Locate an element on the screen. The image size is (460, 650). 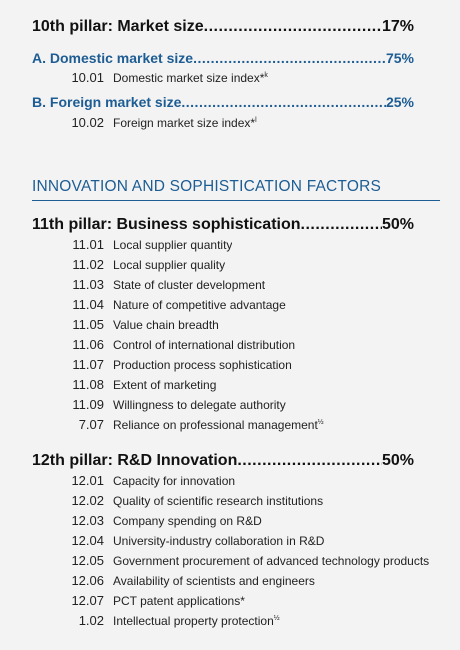
indicator-row: 10.02 Foreign market size index*l is located at coordinates (128, 122).